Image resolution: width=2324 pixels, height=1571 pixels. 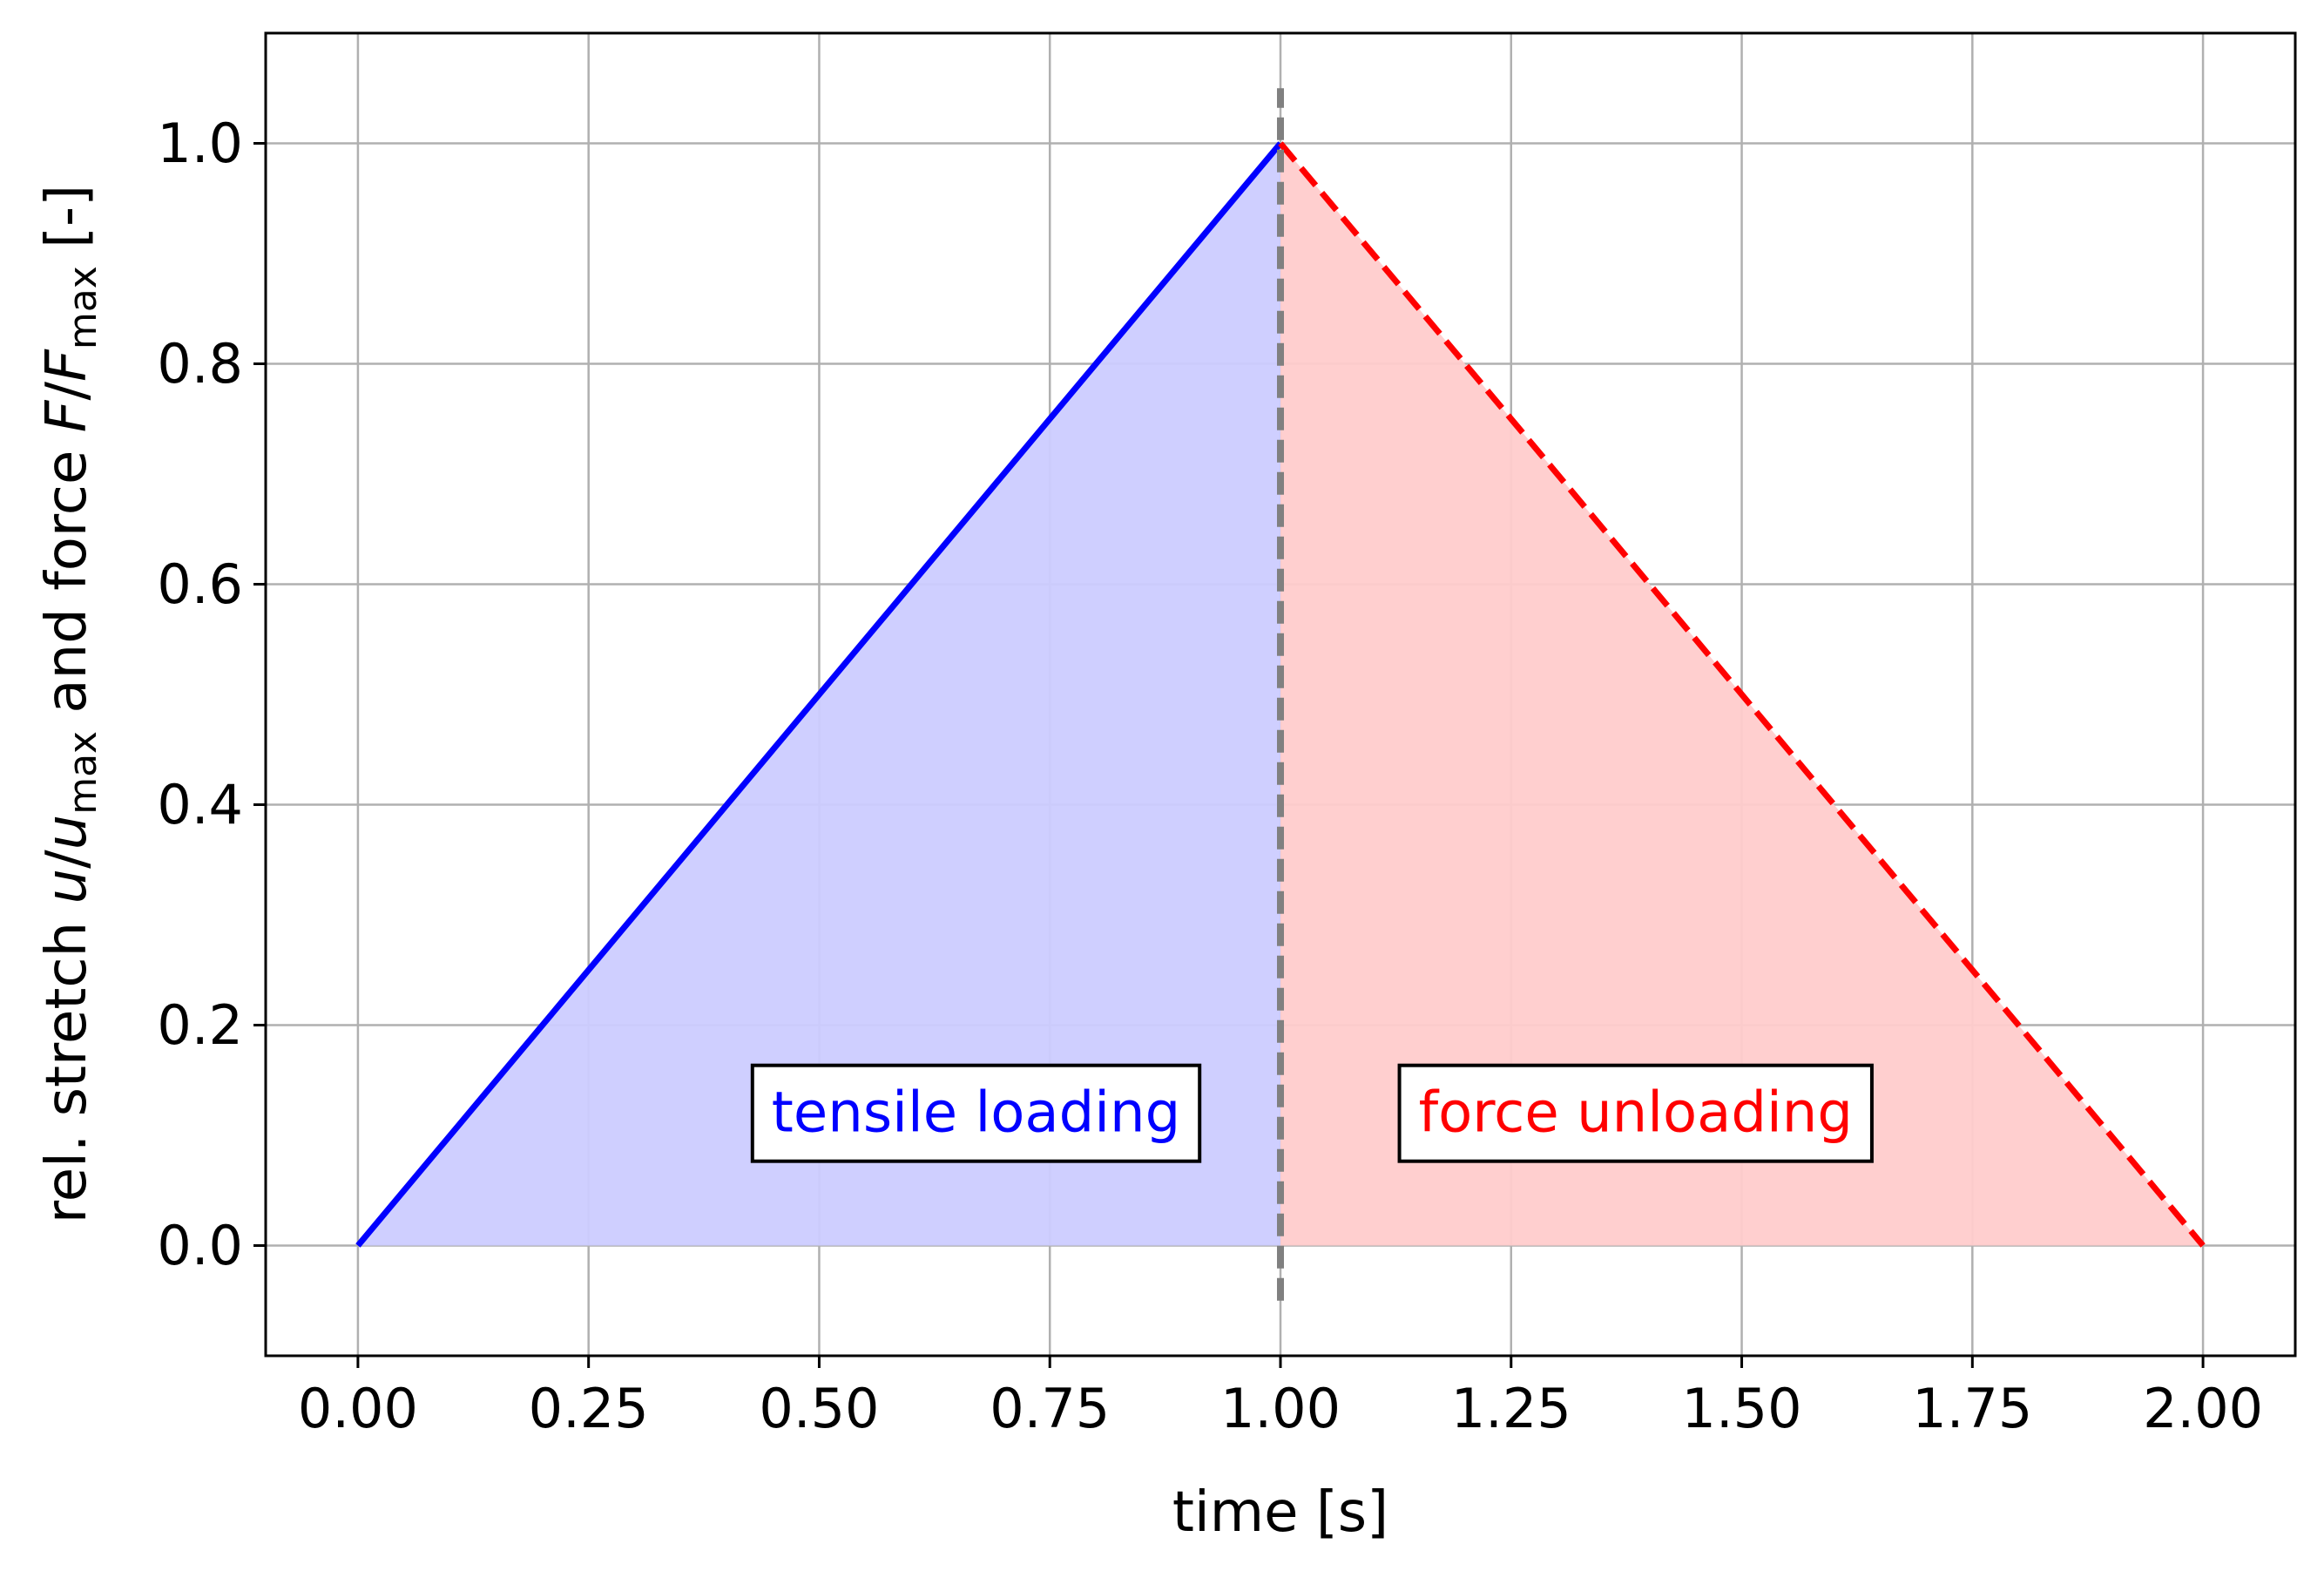 I want to click on annotation-text: force unloading, so click(x=1636, y=1113).